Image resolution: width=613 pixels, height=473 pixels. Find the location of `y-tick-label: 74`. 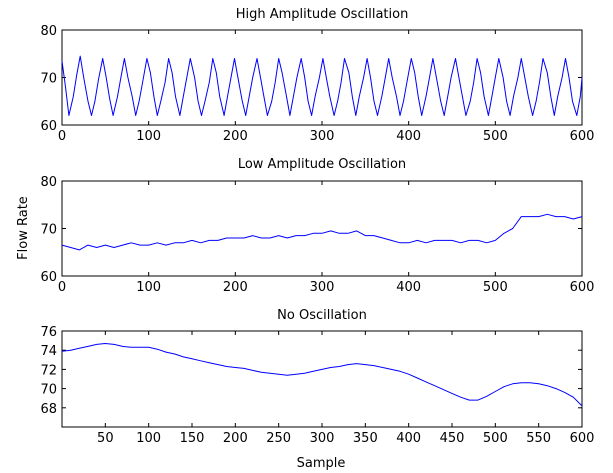

y-tick-label: 74 is located at coordinates (48, 351).